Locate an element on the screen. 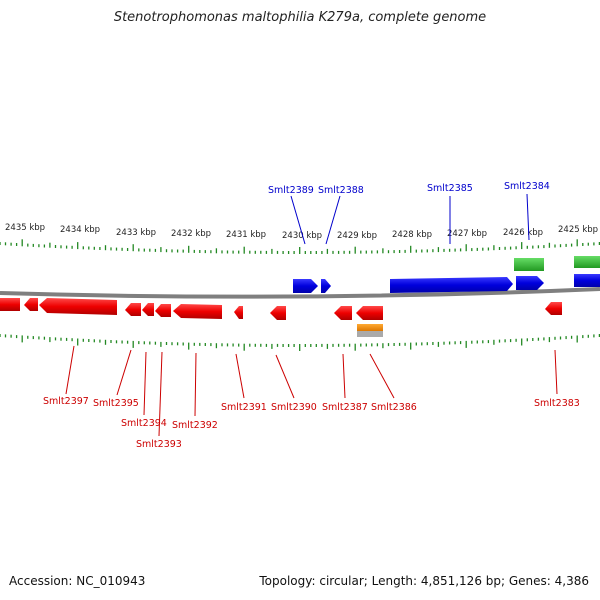 Image resolution: width=600 pixels, height=600 pixels. gene-label: Smlt2389 is located at coordinates (291, 190).